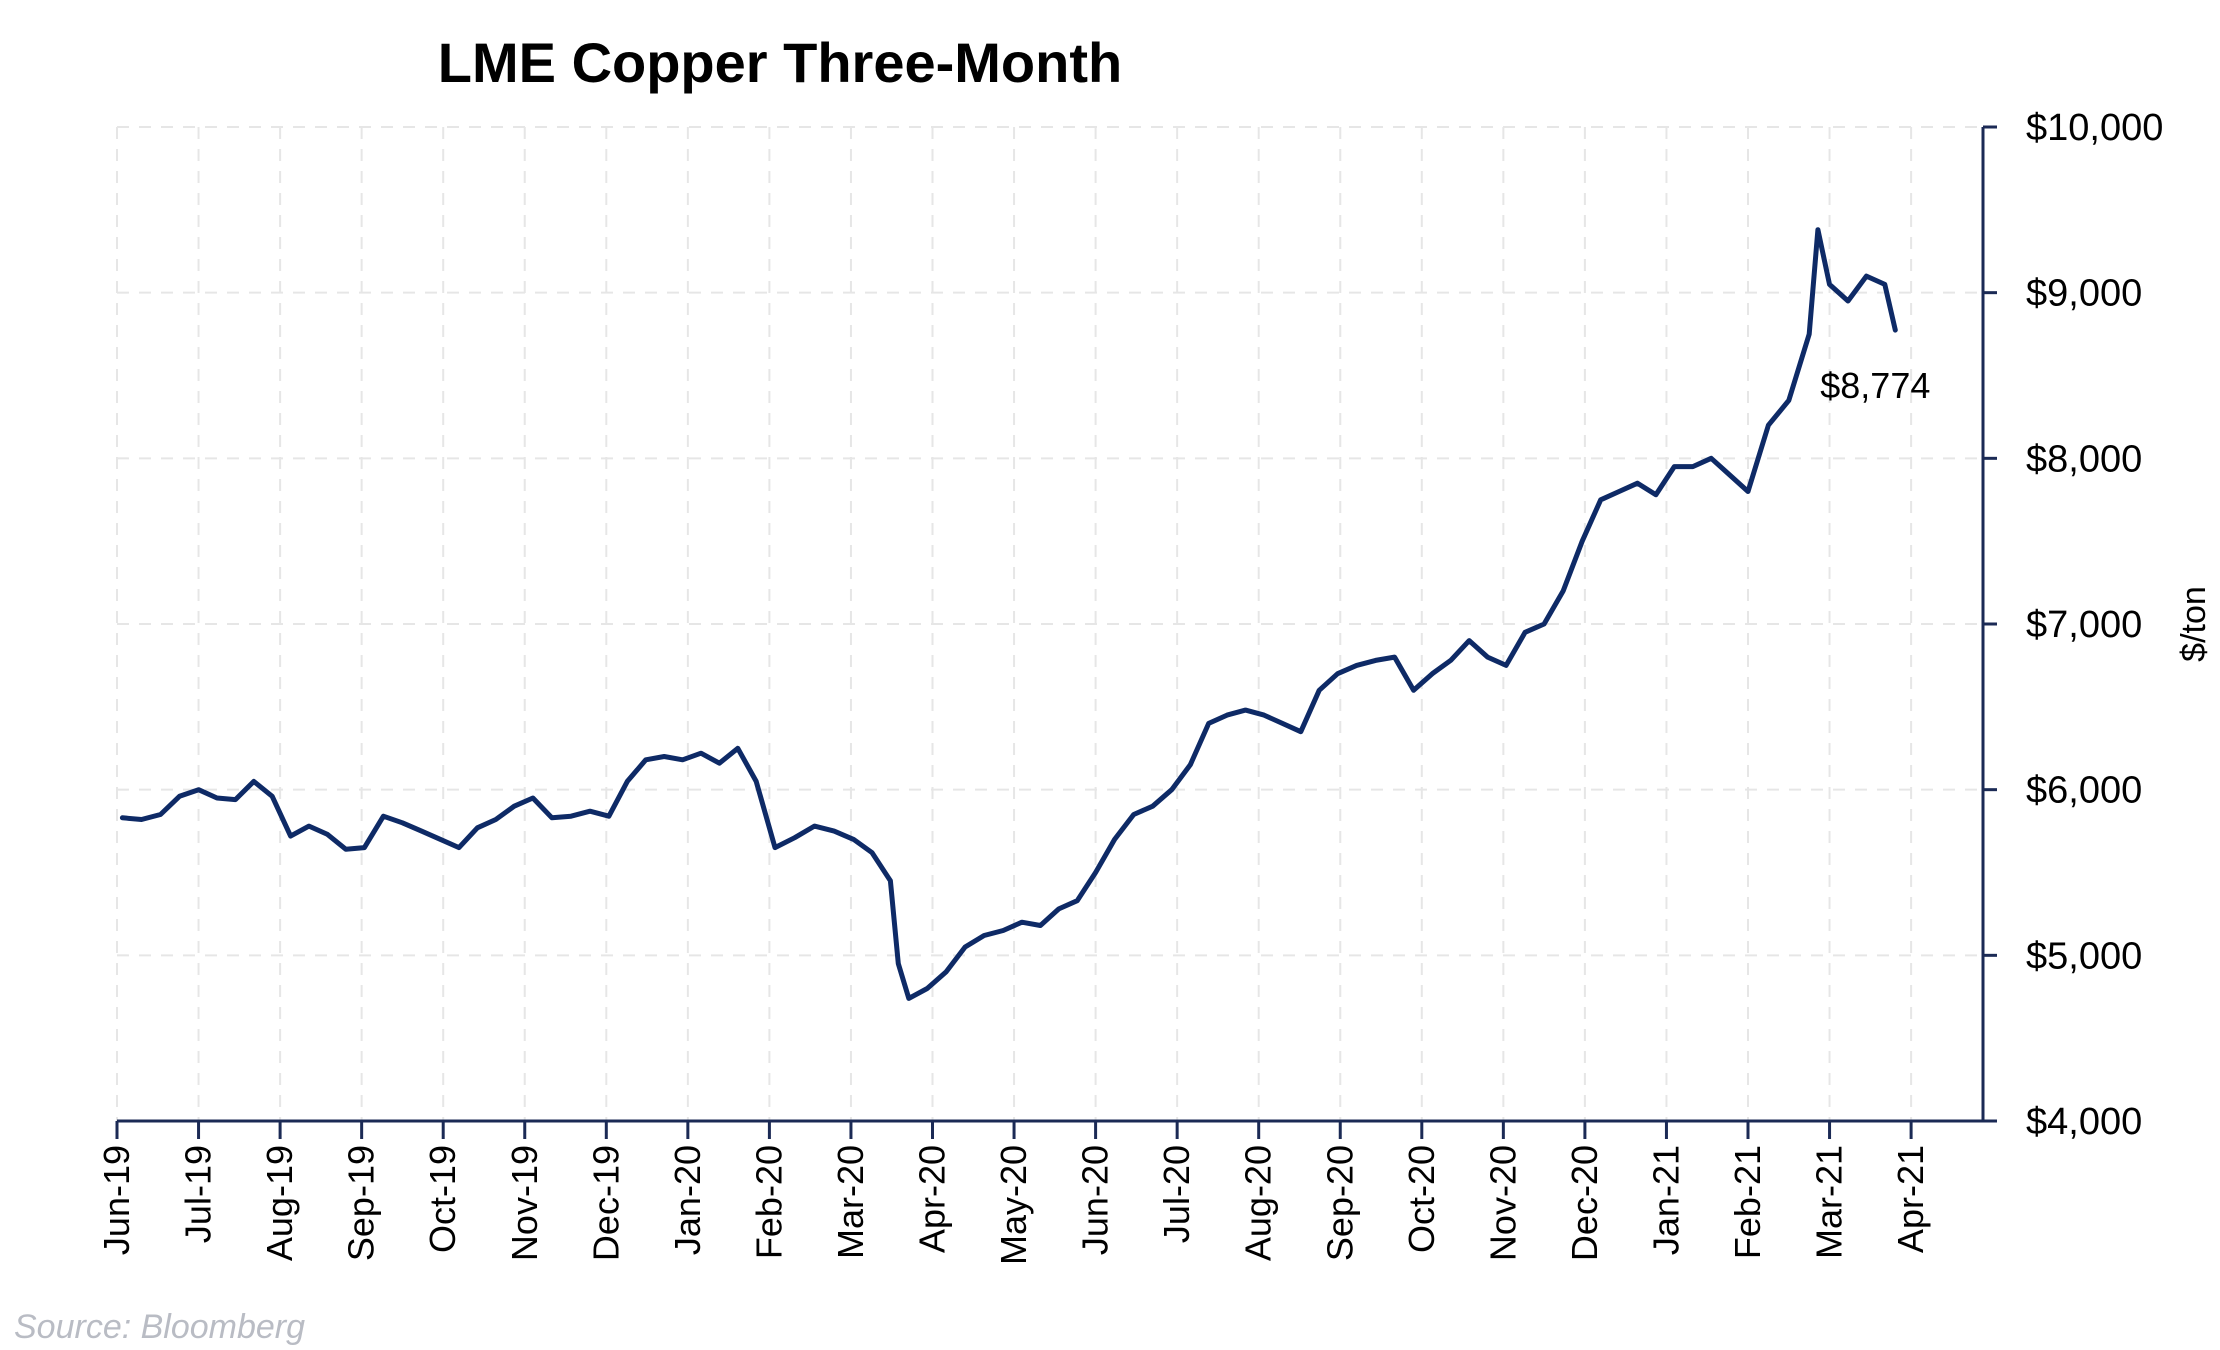  I want to click on y-axis-label: $/ton, so click(2194, 624).